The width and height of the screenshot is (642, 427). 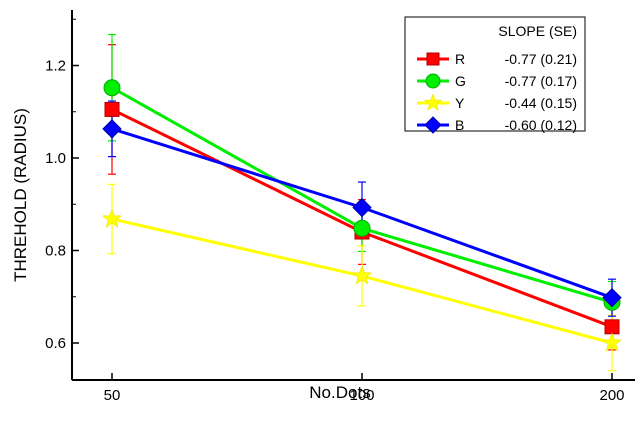 I want to click on legend-marker-b, so click(x=433, y=125).